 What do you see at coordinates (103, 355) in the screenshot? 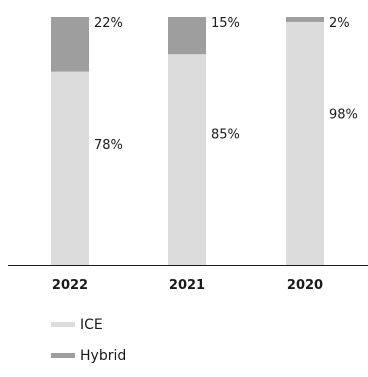
I see `legend-label-hybrid: Hybrid` at bounding box center [103, 355].